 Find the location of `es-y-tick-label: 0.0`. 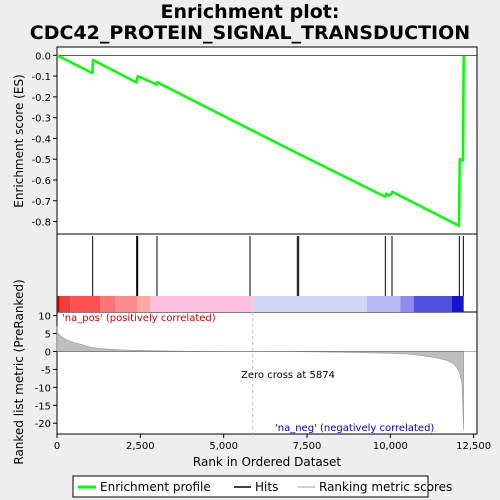

es-y-tick-label: 0.0 is located at coordinates (43, 56).